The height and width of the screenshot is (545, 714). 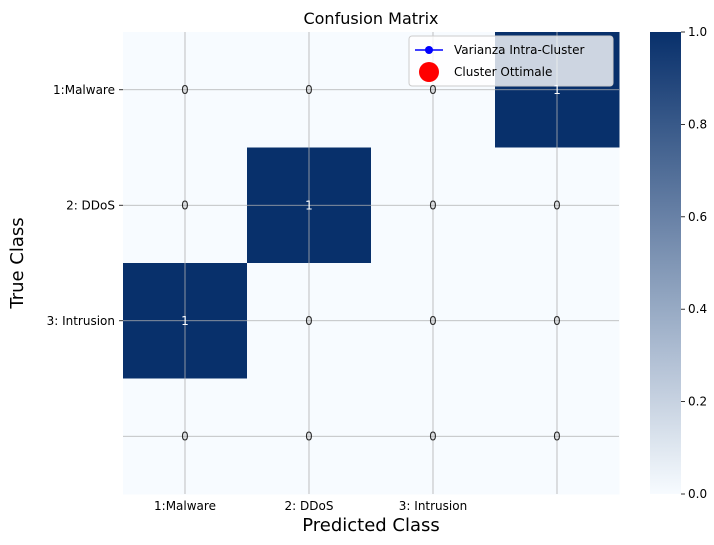 What do you see at coordinates (697, 309) in the screenshot?
I see `colorbar-tick-label: 0.4` at bounding box center [697, 309].